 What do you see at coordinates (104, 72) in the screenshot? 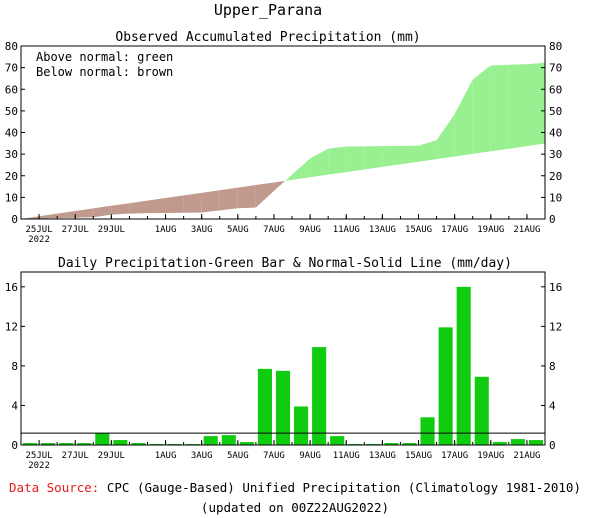
I see `legend-note-below: Below normal: brown` at bounding box center [104, 72].